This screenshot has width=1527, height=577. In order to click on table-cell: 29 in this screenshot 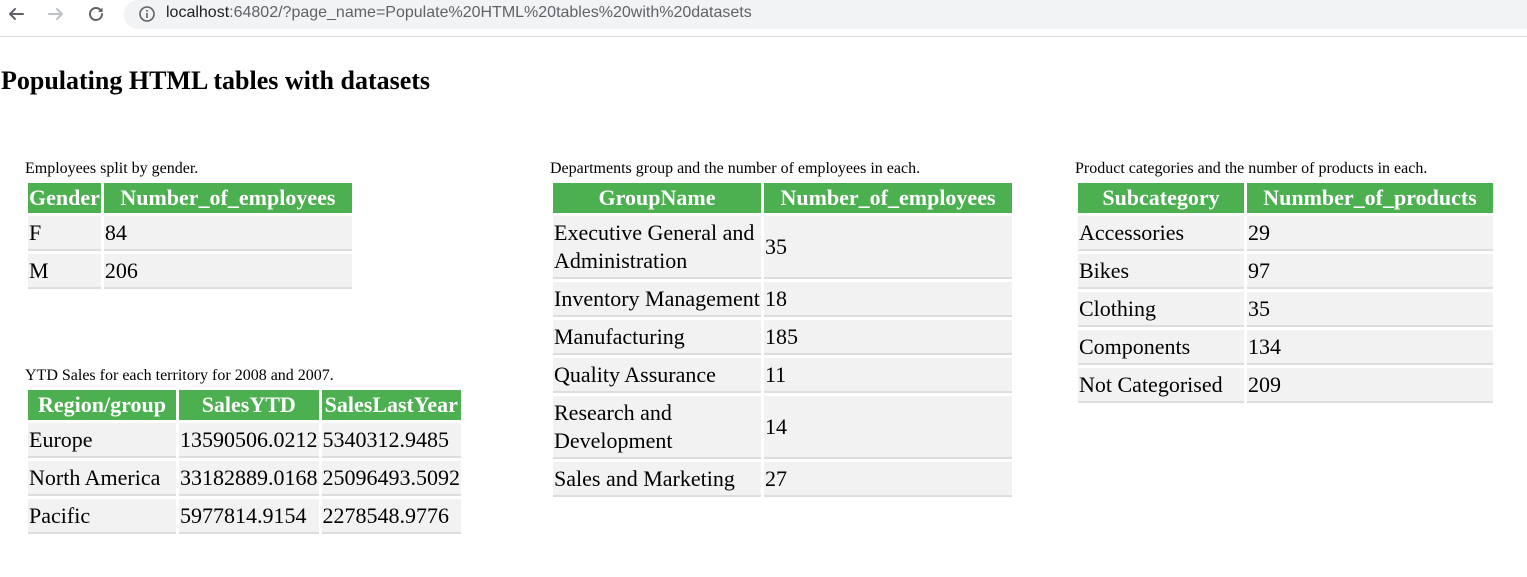, I will do `click(1370, 233)`.